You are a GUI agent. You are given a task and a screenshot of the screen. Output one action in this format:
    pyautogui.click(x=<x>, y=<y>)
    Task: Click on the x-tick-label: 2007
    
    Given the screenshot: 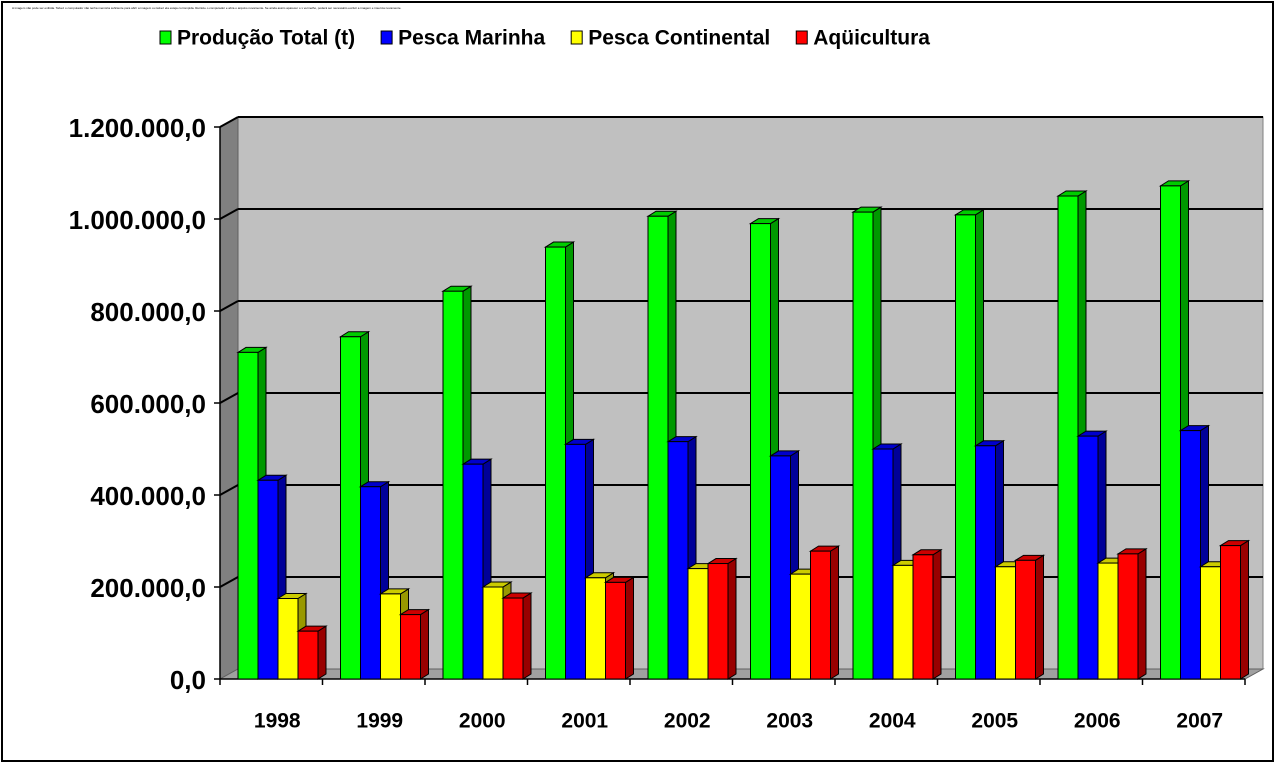 What is the action you would take?
    pyautogui.click(x=1199, y=721)
    